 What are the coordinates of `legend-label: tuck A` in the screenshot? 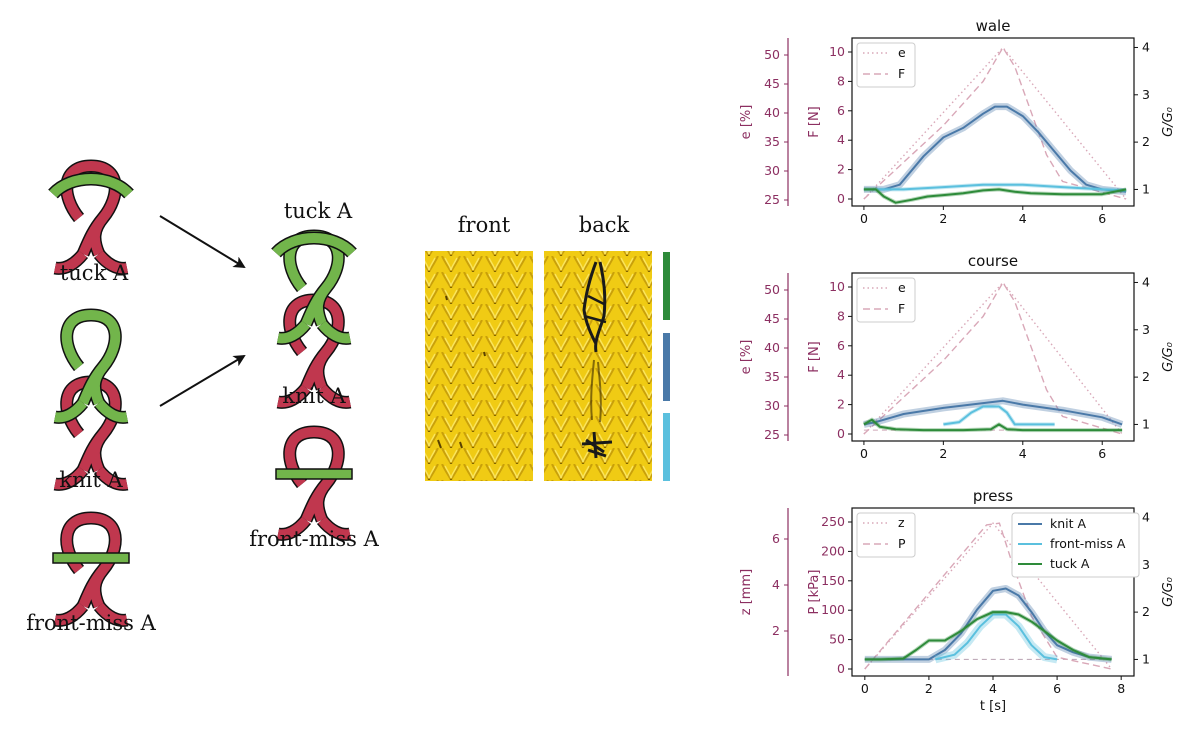 It's located at (1070, 563).